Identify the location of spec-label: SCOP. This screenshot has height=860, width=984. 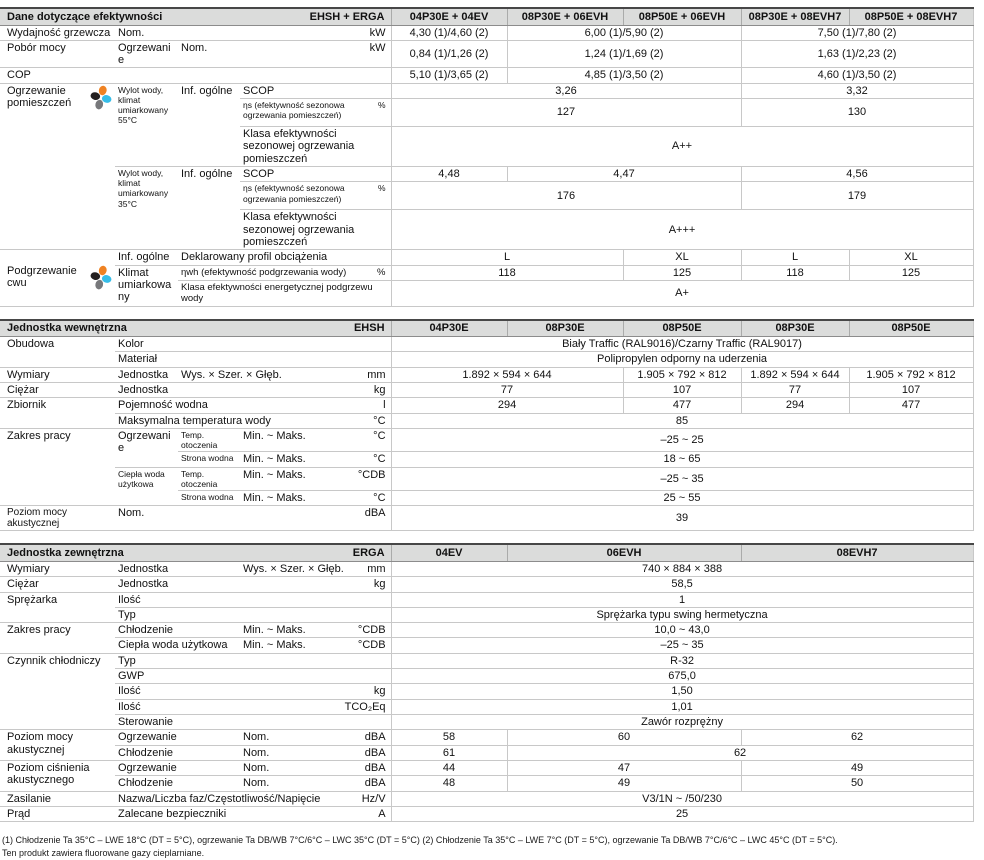
(315, 174).